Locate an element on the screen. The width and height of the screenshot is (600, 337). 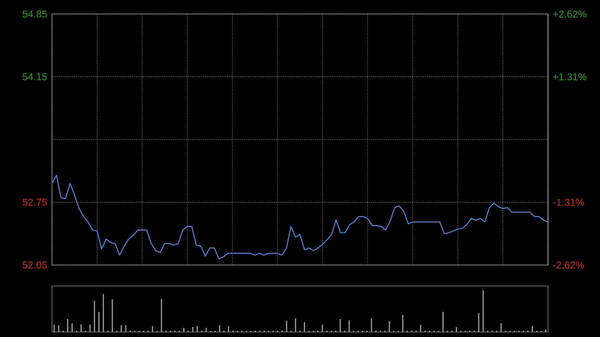
y2-tick-label: -2.62% is located at coordinates (568, 265).